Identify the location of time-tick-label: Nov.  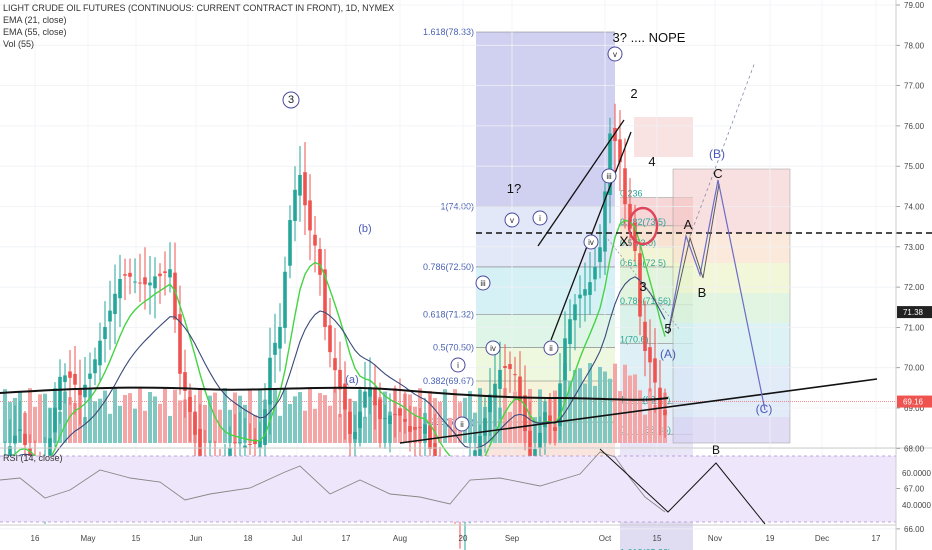
(715, 538).